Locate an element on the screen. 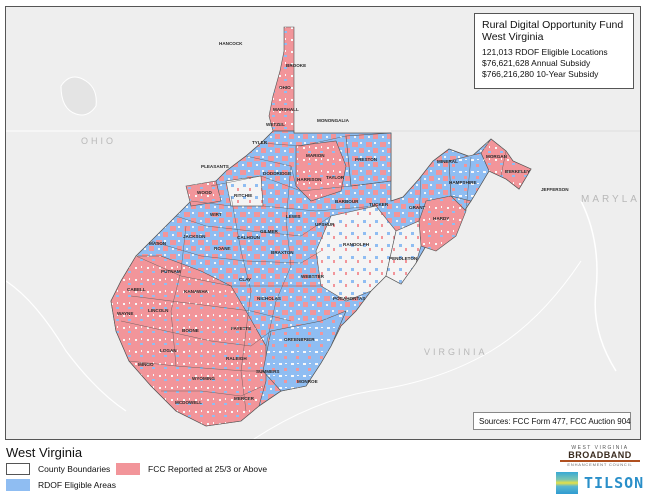  county-label-marion: MARION is located at coordinates (315, 155).